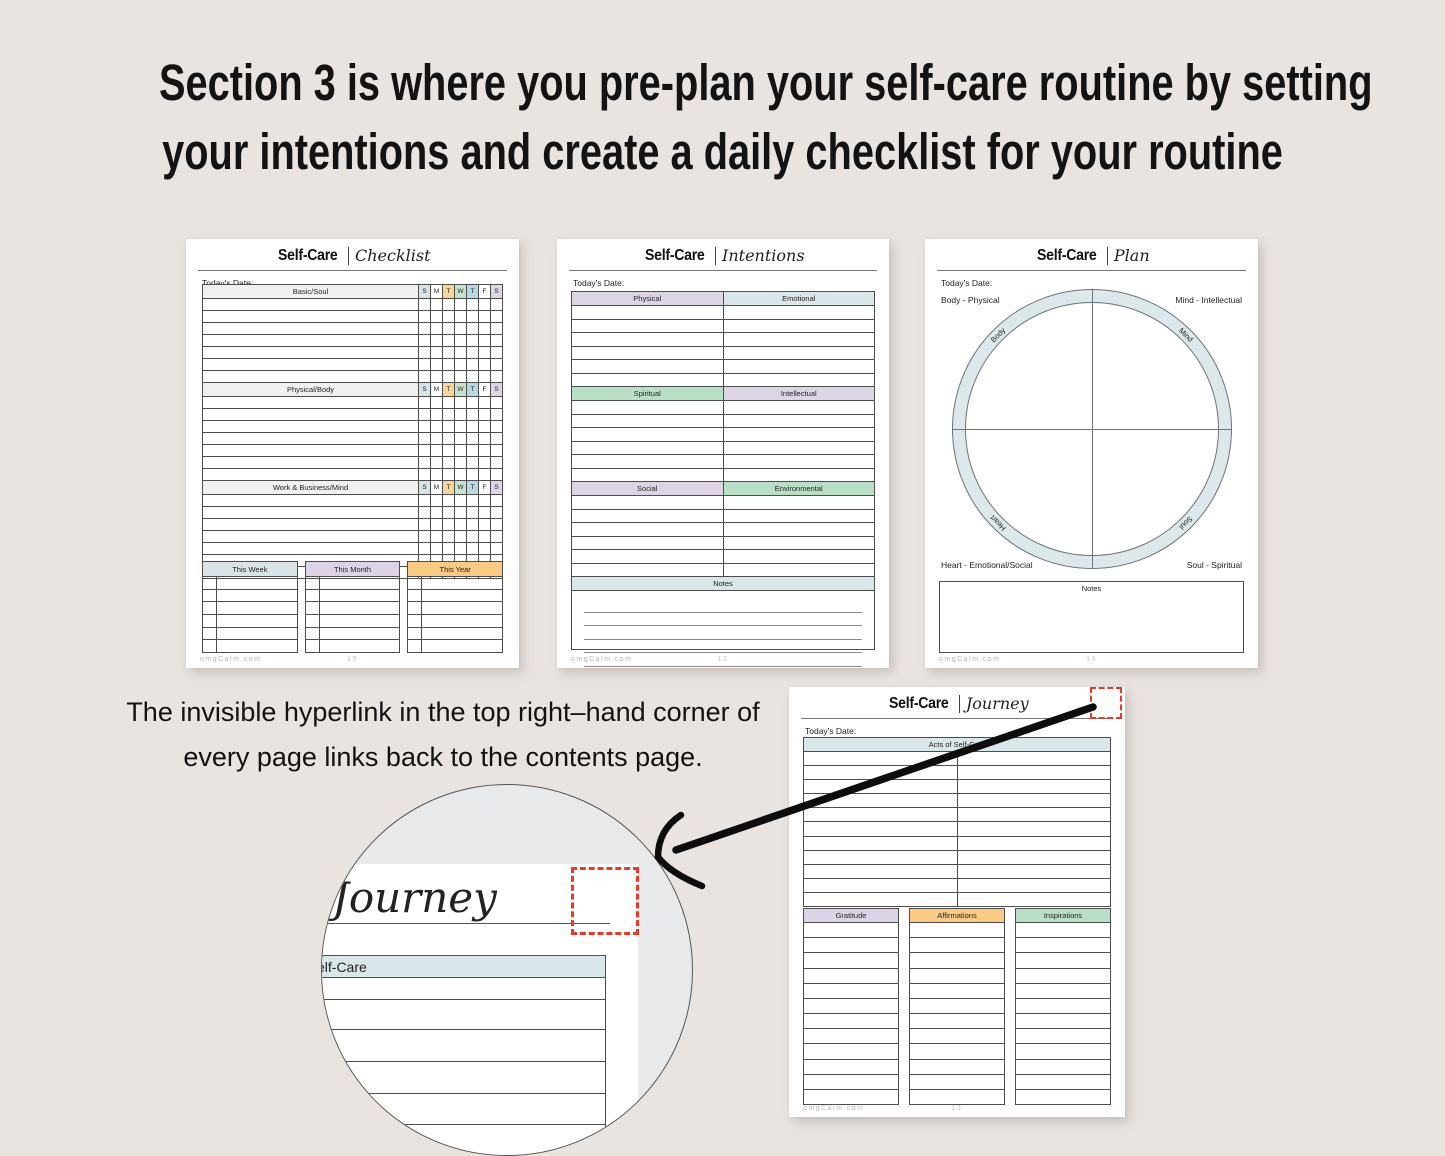 Image resolution: width=1445 pixels, height=1156 pixels. Describe the element at coordinates (798, 488) in the screenshot. I see `band-label-right: Environmental` at that location.